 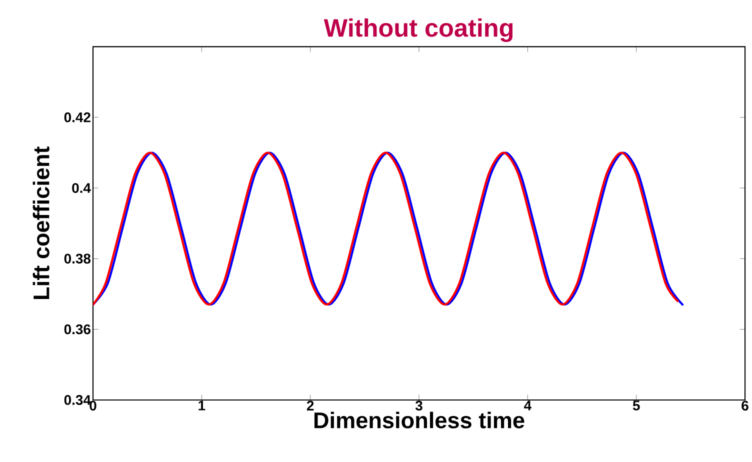 I want to click on x-tick-label: 5, so click(x=636, y=405).